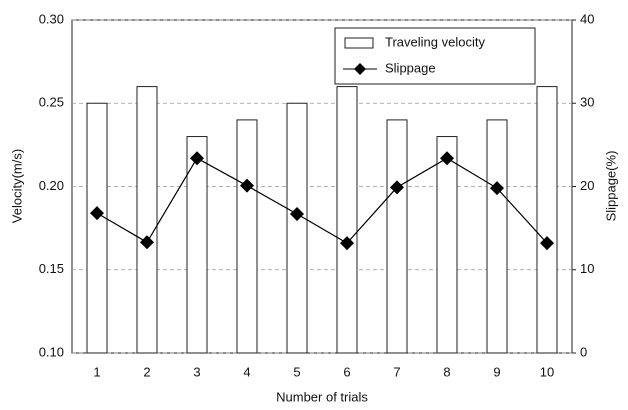 The image size is (628, 410). I want to click on y2-tick-label: 0, so click(583, 351).